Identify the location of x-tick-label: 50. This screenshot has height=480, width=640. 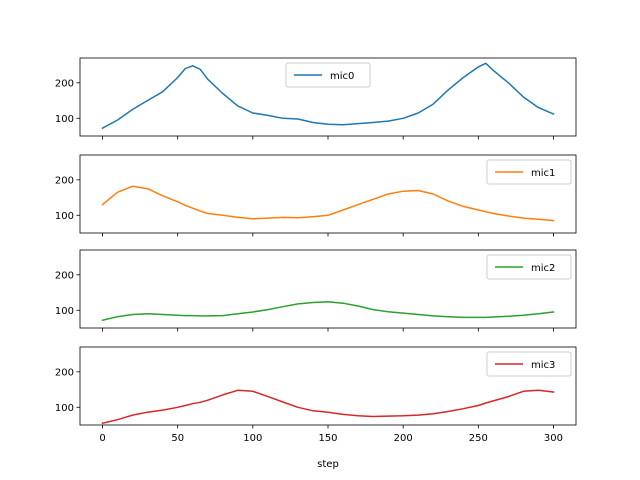
(177, 438).